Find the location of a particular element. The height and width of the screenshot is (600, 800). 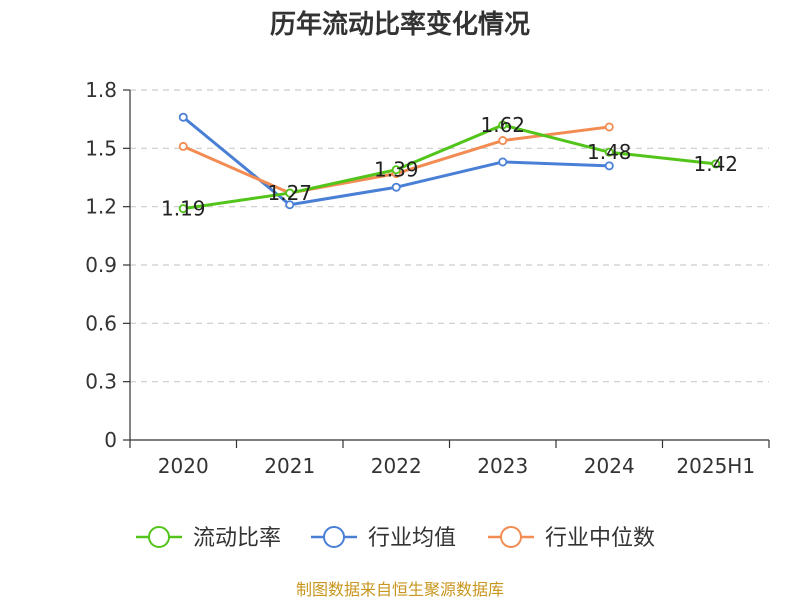

y-tick-label: 0.6 is located at coordinates (101, 323).